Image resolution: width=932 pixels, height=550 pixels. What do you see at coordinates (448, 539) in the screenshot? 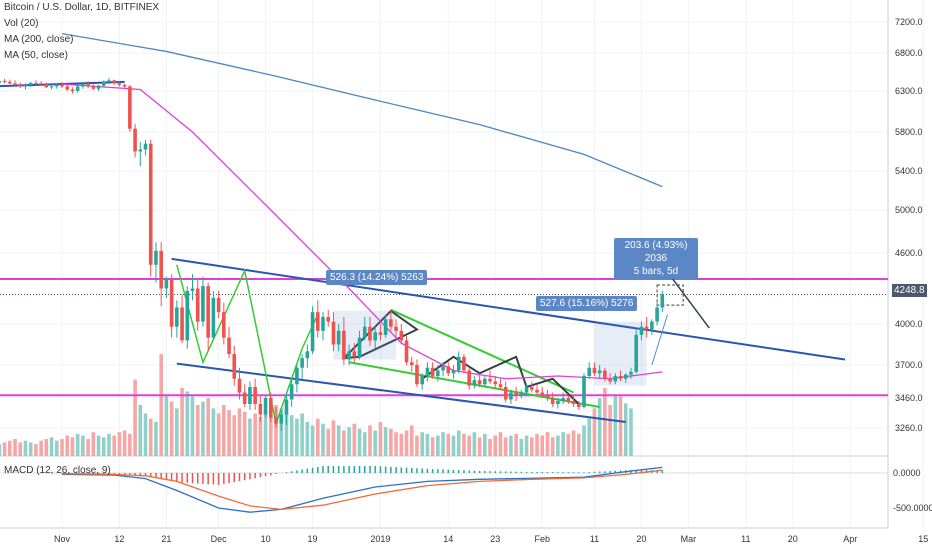
I see `time-tick-label: 14` at bounding box center [448, 539].